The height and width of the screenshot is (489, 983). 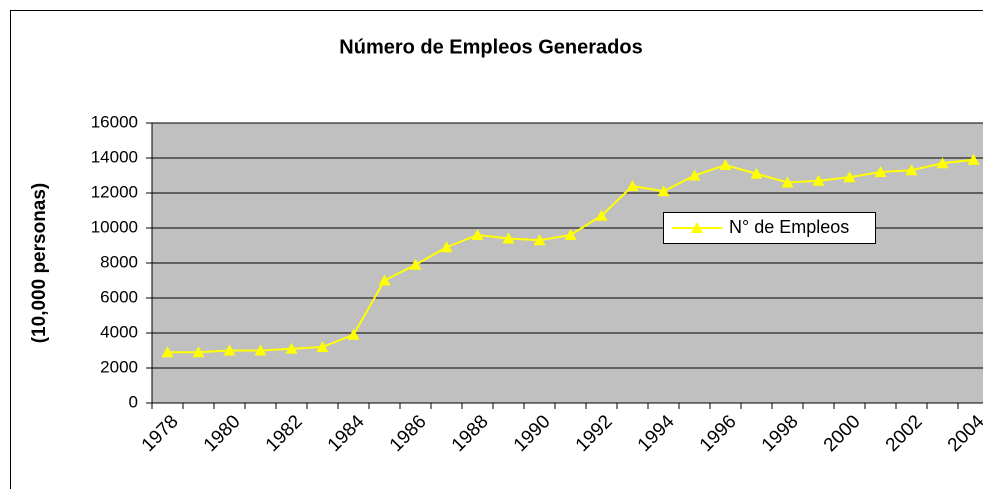 What do you see at coordinates (114, 156) in the screenshot?
I see `y-tick-label: 14000` at bounding box center [114, 156].